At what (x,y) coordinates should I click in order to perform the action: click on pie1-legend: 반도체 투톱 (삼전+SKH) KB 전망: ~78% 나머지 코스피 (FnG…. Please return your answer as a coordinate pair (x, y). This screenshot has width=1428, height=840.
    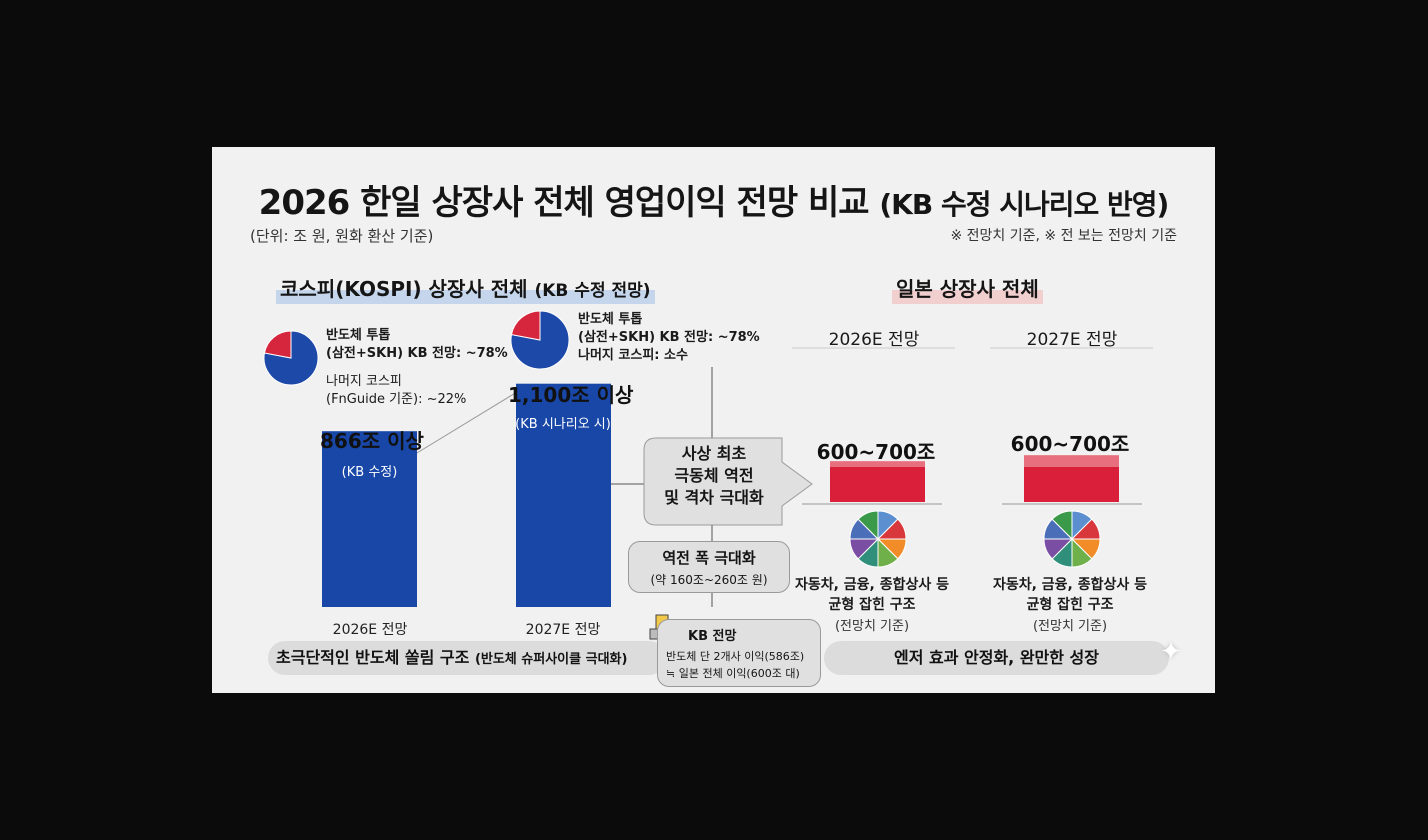
    Looking at the image, I should click on (417, 368).